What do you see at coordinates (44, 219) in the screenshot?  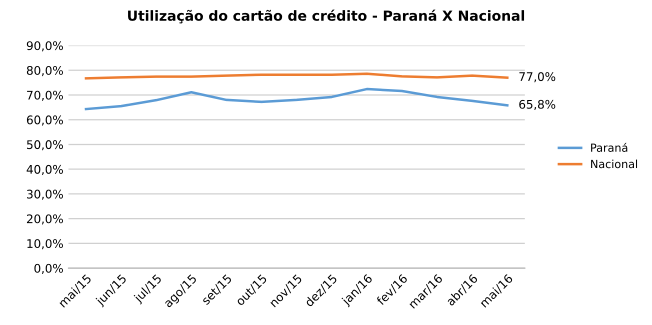 I see `y-tick-label: 20,0%` at bounding box center [44, 219].